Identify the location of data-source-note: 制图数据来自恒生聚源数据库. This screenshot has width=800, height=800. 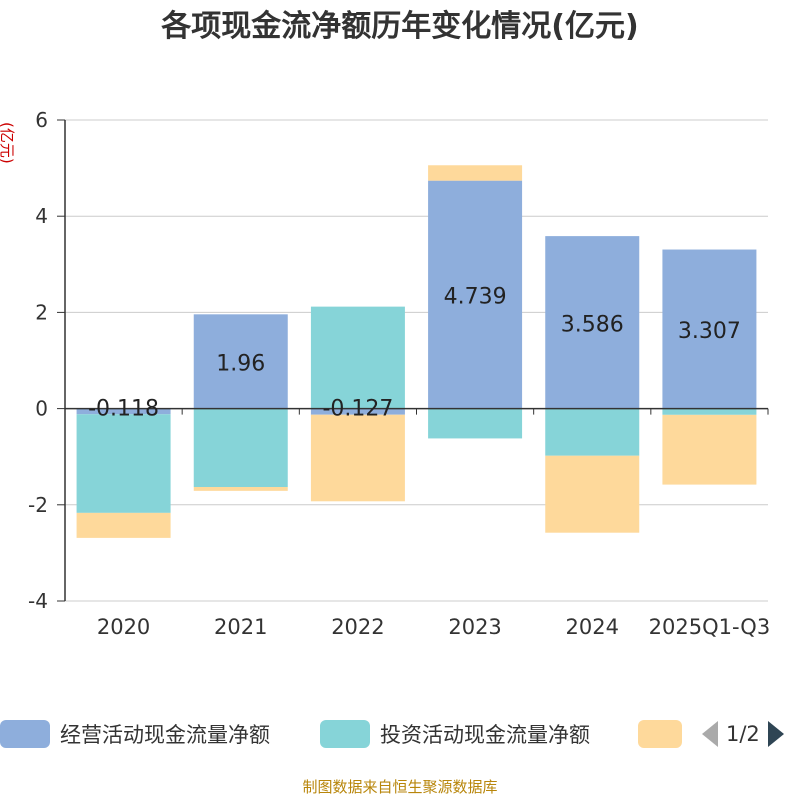
(400, 787).